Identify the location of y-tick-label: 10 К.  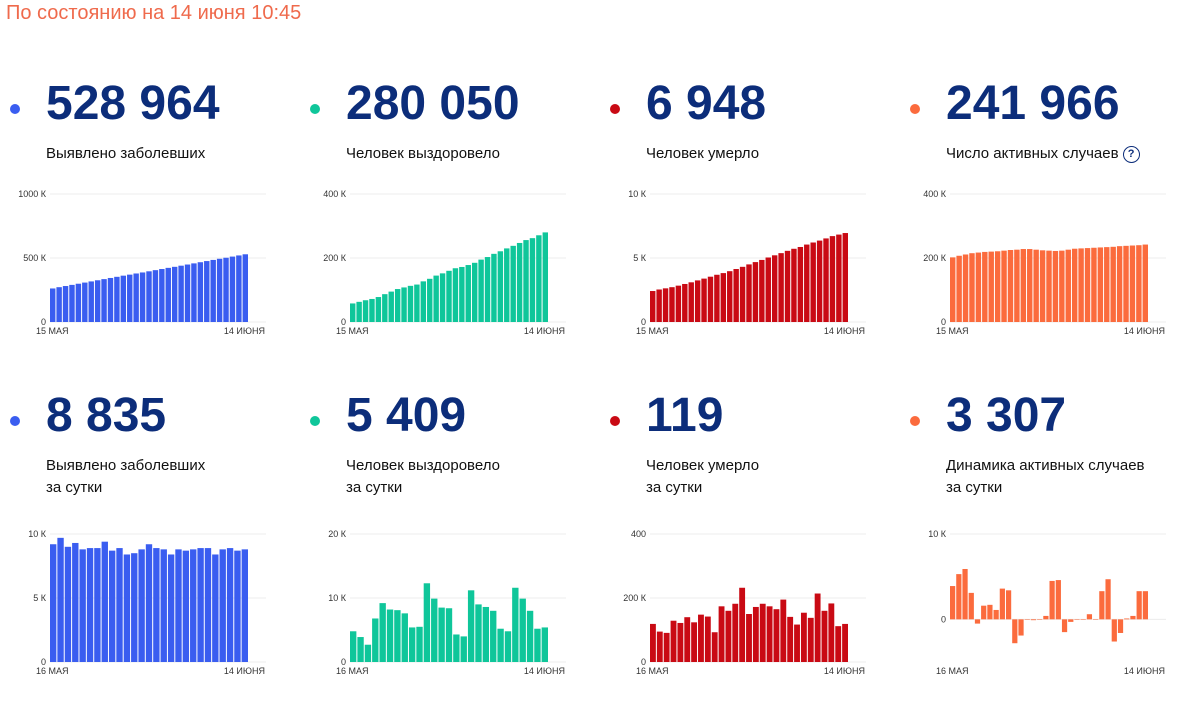
(37, 534).